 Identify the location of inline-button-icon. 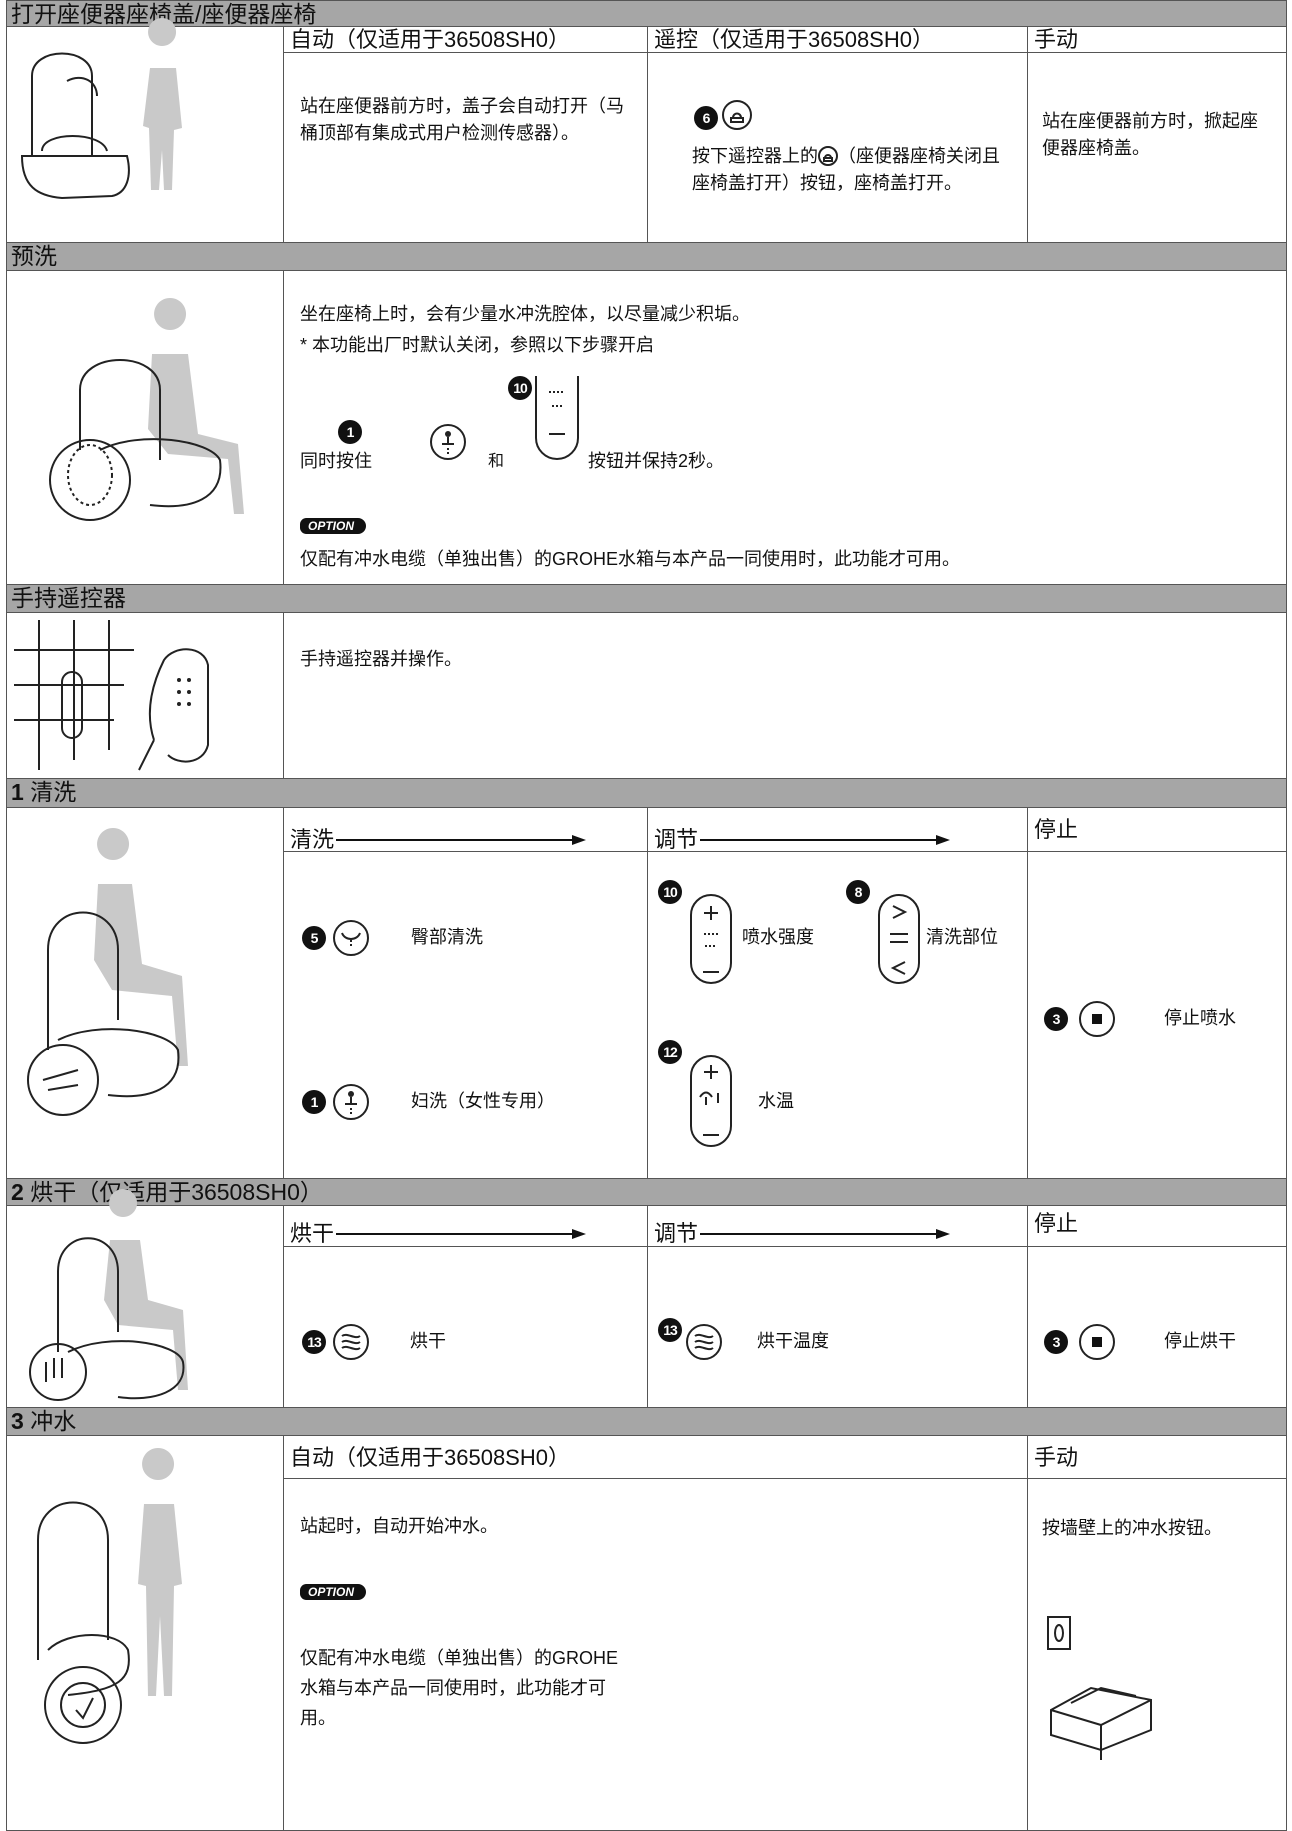
(828, 156).